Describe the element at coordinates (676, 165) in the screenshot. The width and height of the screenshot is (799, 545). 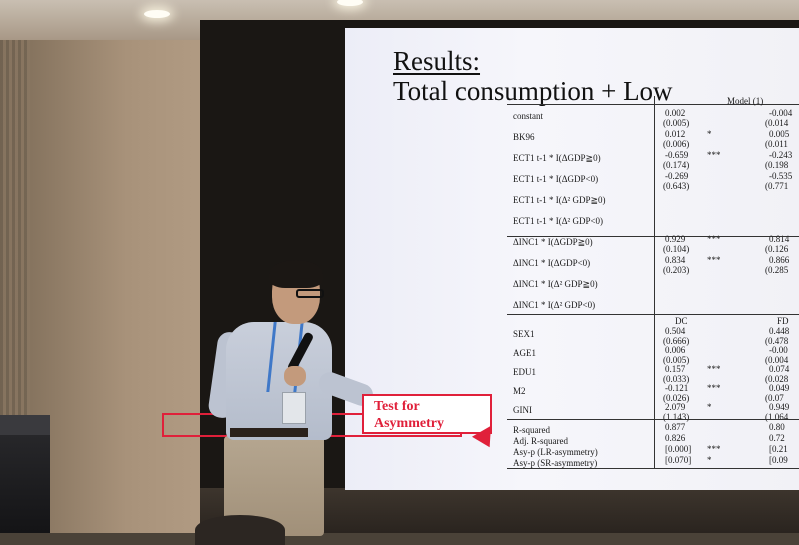
I see `dc-std-error: (0.174)` at that location.